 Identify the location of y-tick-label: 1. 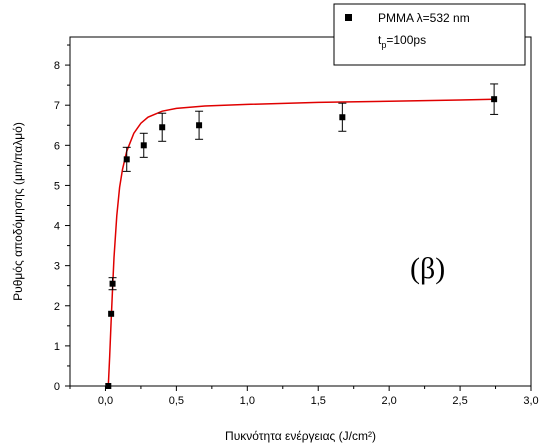
(57, 347).